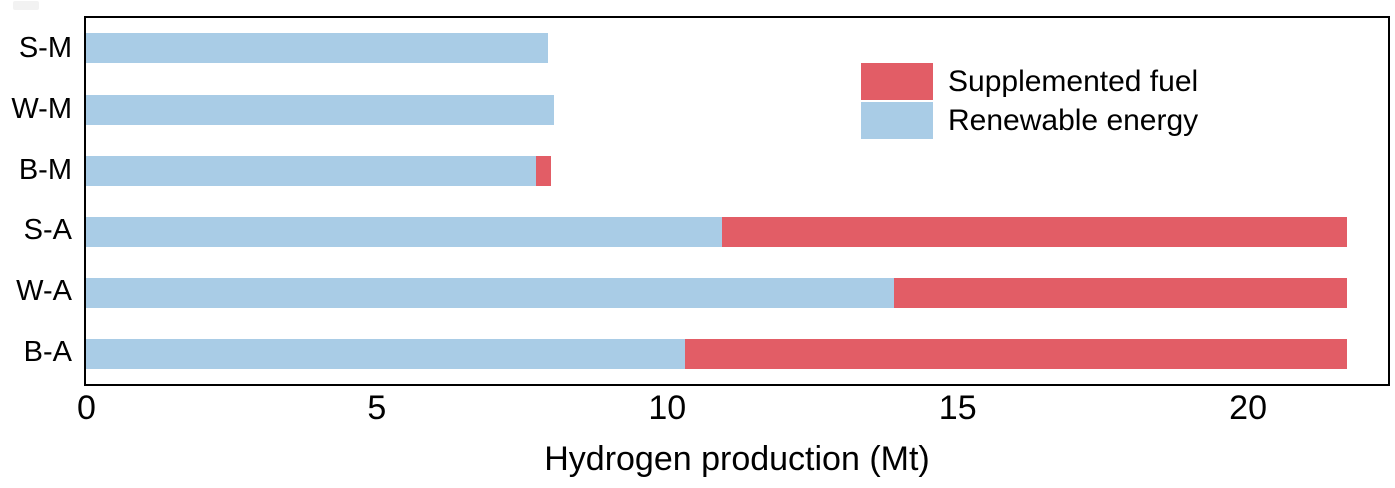 This screenshot has height=488, width=1395. I want to click on y-tick-label: B-M, so click(45, 169).